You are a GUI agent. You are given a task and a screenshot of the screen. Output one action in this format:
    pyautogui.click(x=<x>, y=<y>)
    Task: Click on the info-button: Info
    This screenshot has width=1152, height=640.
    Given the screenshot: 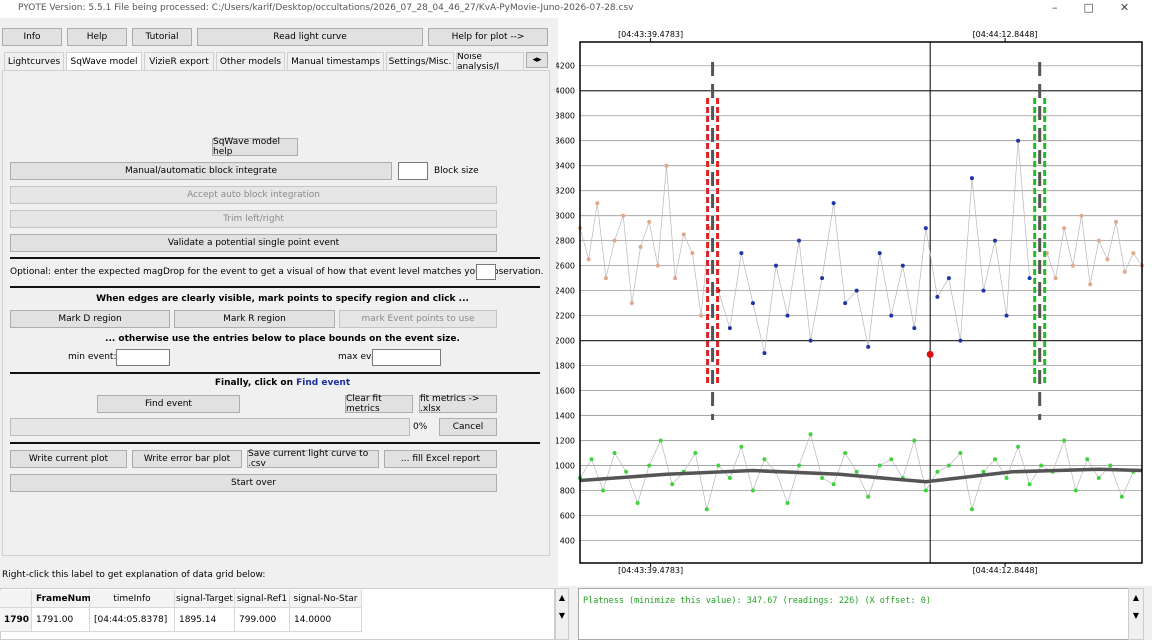 What is the action you would take?
    pyautogui.click(x=32, y=37)
    